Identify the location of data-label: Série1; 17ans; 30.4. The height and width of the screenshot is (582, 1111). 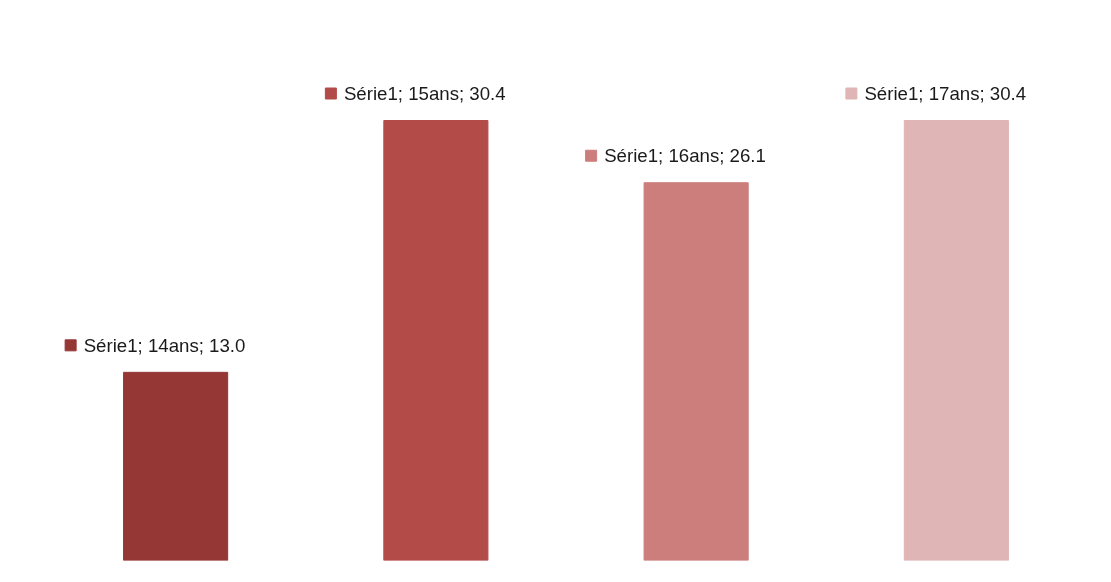
(945, 93).